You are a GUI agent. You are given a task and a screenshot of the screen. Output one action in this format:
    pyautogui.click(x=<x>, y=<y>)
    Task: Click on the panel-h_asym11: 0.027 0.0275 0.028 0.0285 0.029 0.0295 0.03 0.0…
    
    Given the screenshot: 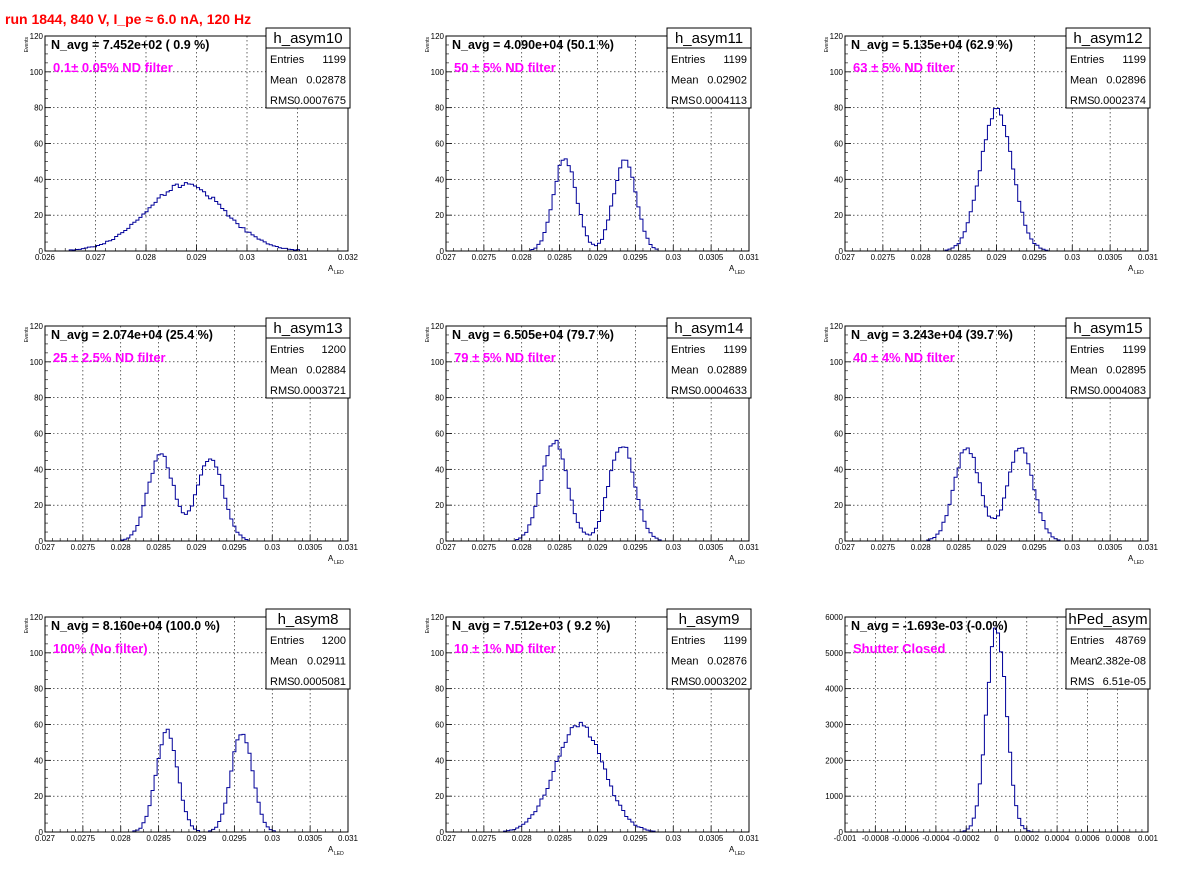 What is the action you would take?
    pyautogui.click(x=592, y=151)
    